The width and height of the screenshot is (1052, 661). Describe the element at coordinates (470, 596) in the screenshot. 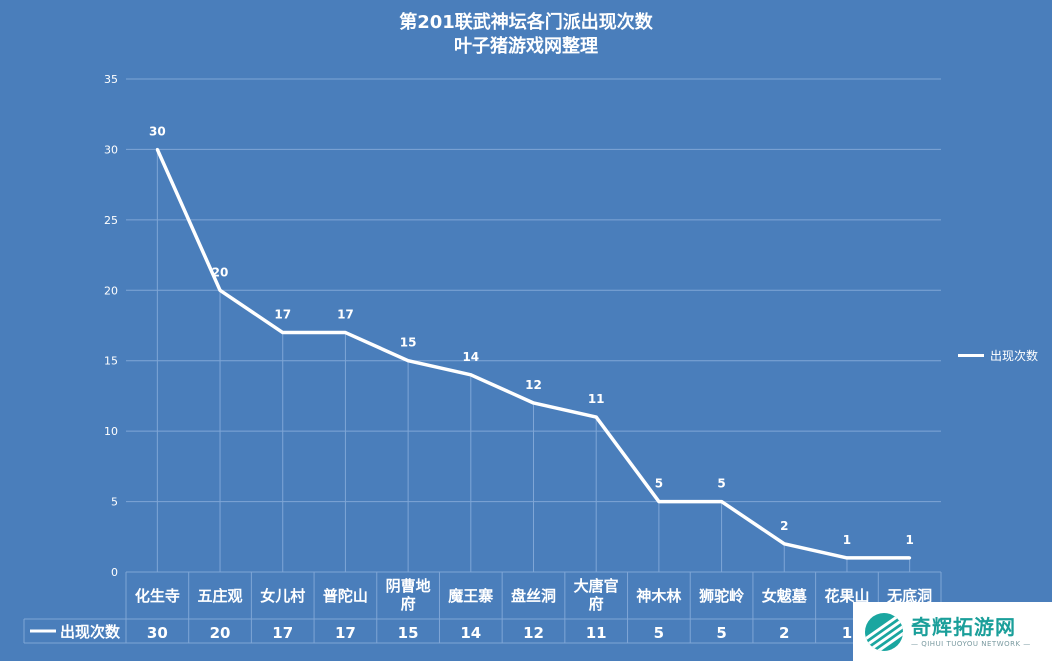

I see `x-category-label: 魔王寨` at that location.